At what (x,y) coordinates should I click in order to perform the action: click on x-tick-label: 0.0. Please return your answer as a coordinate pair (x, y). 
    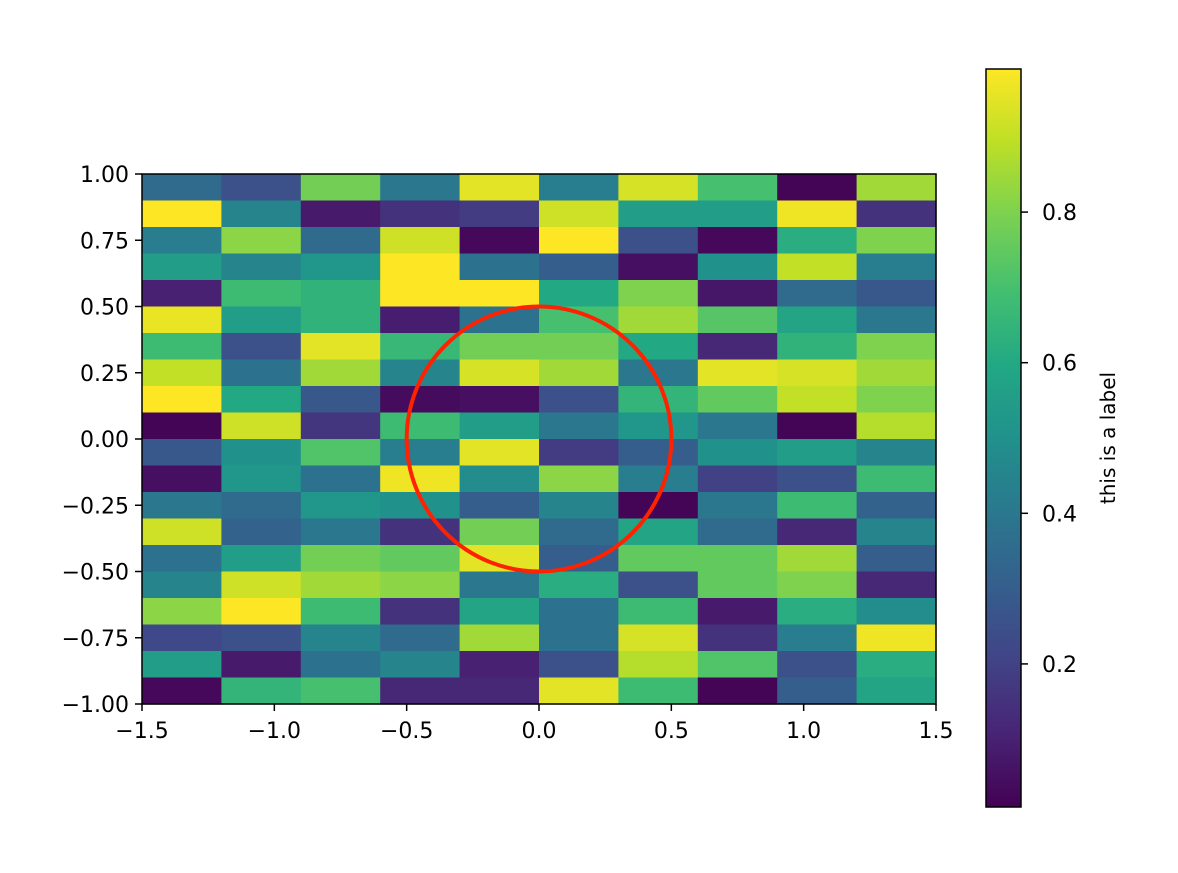
    Looking at the image, I should click on (539, 731).